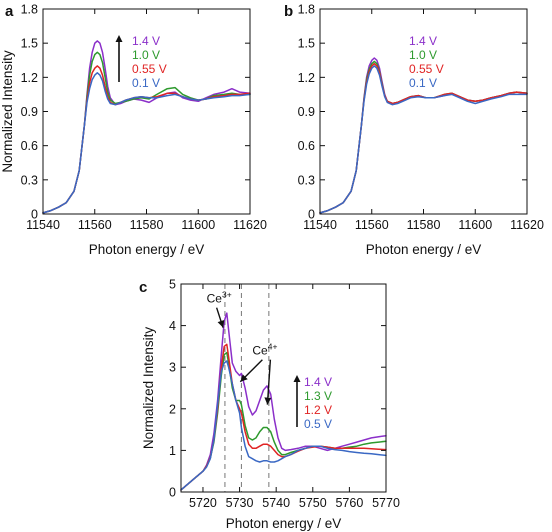  I want to click on series-line-1-4-V, so click(283, 401).